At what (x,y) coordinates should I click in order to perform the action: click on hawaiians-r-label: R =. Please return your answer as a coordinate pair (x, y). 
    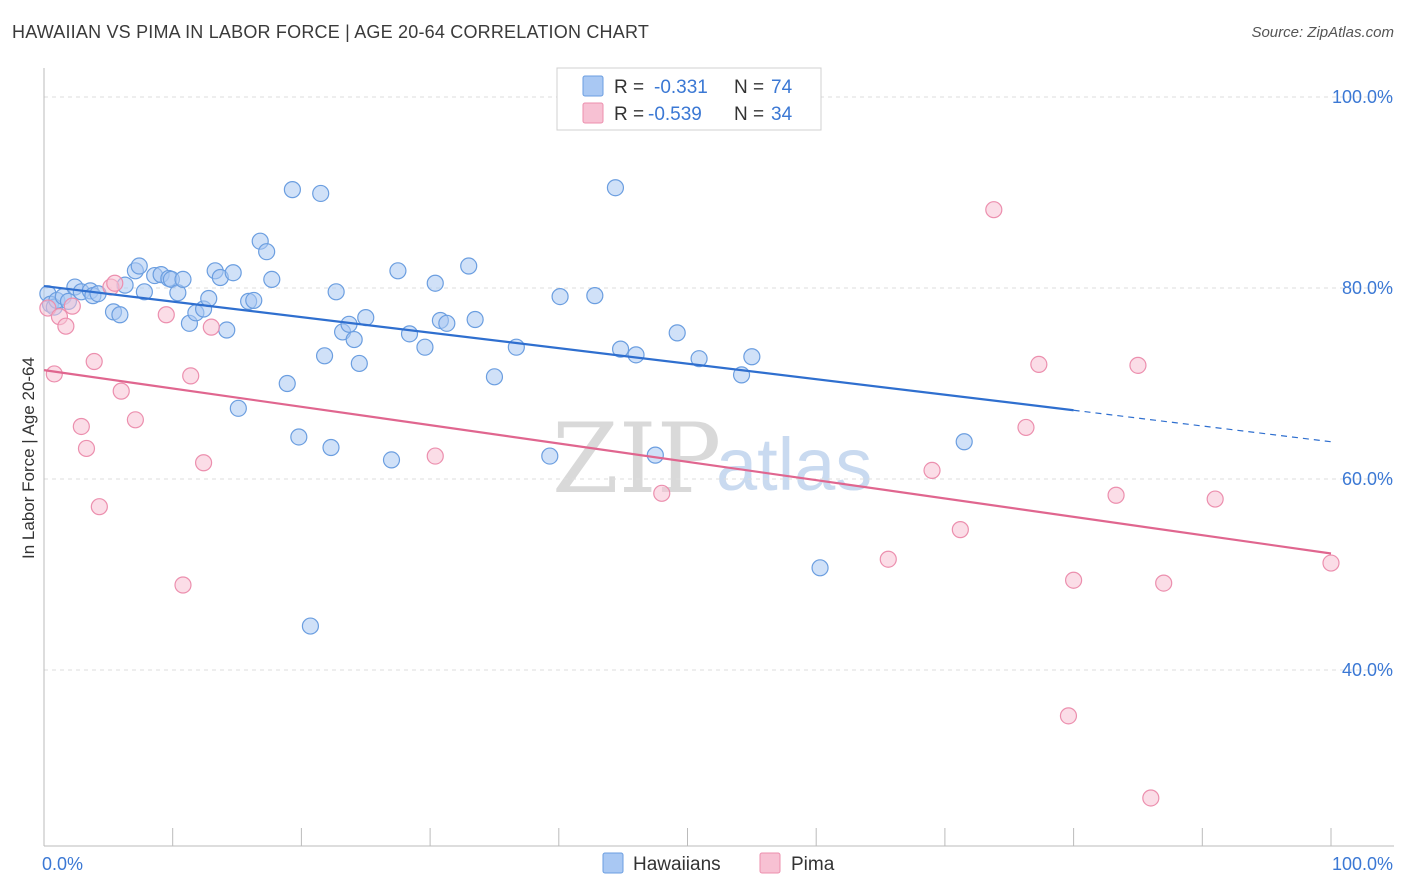
    Looking at the image, I should click on (629, 87).